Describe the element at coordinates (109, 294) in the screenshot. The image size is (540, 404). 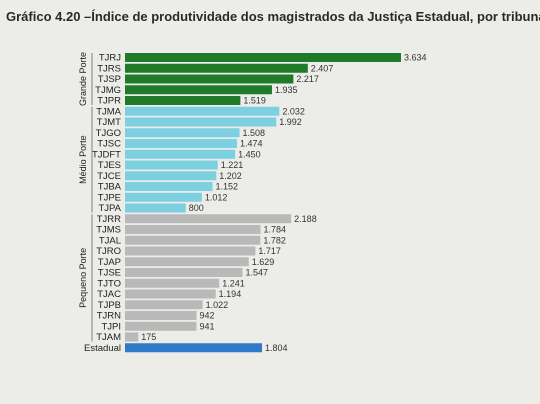
I see `category-label-tjac: TJAC` at that location.